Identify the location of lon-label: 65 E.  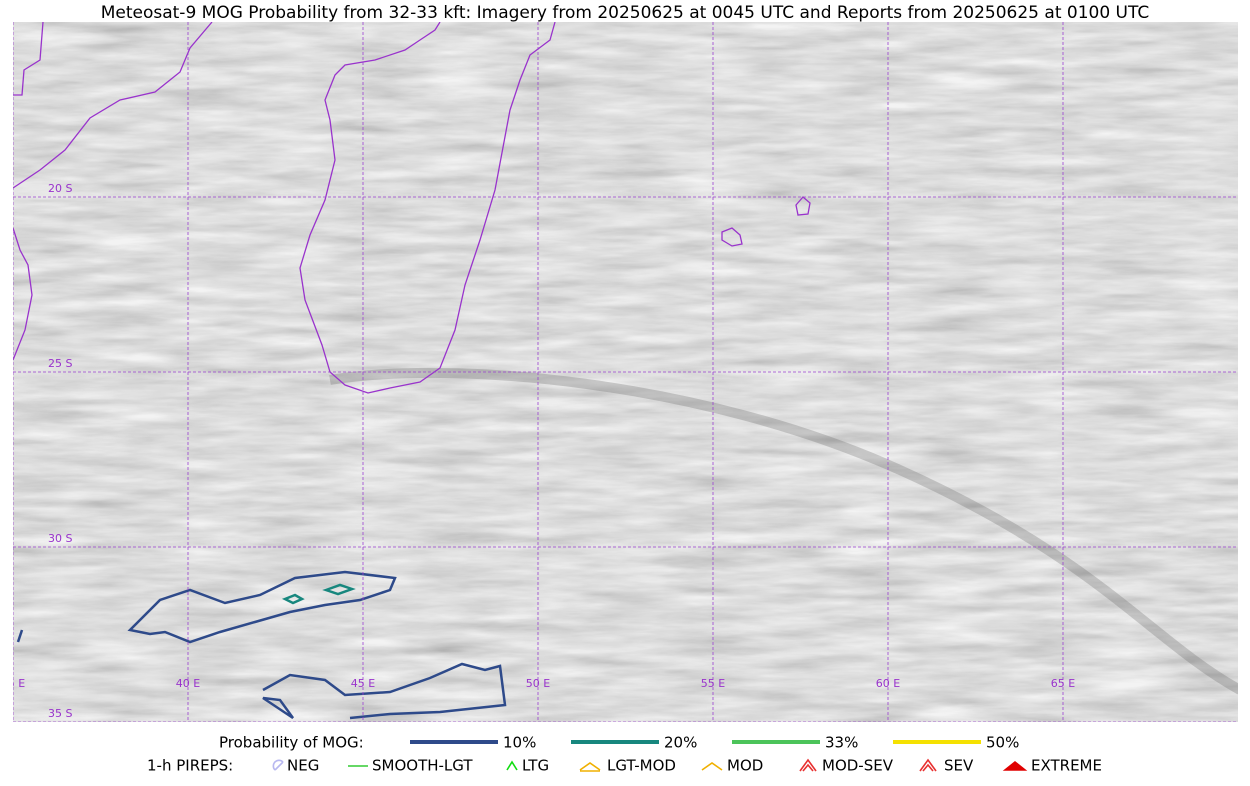
(1063, 683).